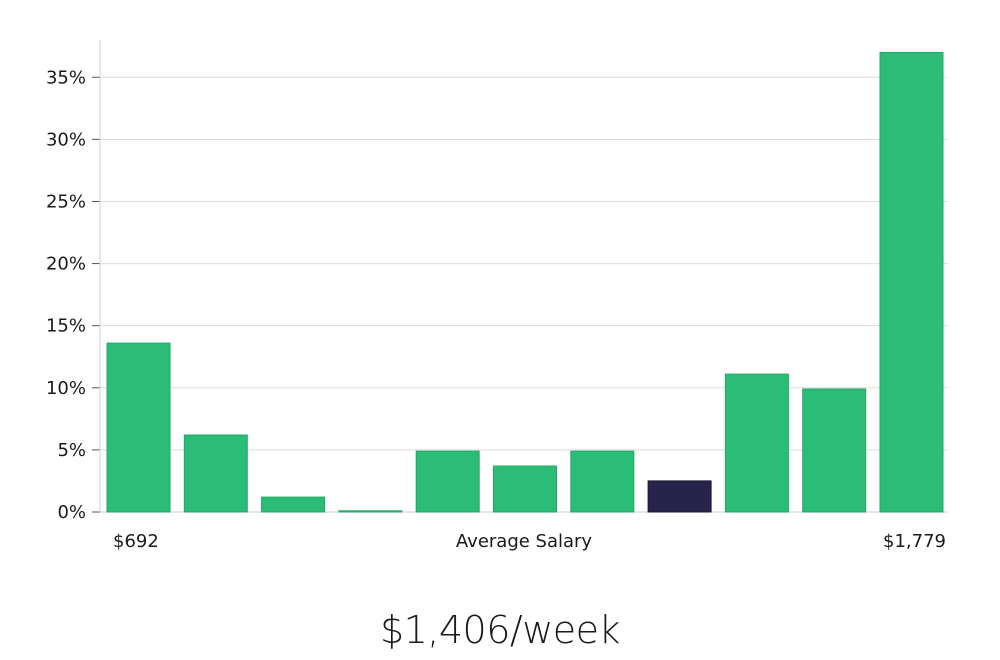 Image resolution: width=1000 pixels, height=660 pixels. I want to click on y-tick-label: 20%, so click(66, 264).